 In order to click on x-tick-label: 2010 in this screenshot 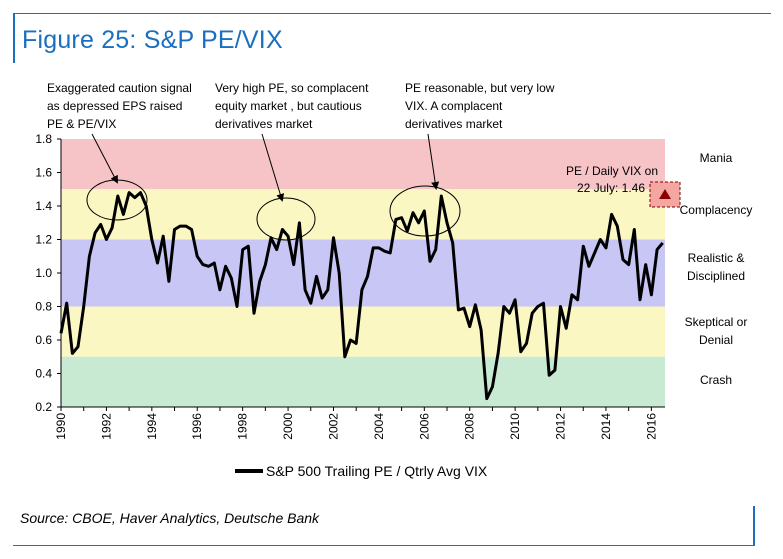, I will do `click(515, 426)`.